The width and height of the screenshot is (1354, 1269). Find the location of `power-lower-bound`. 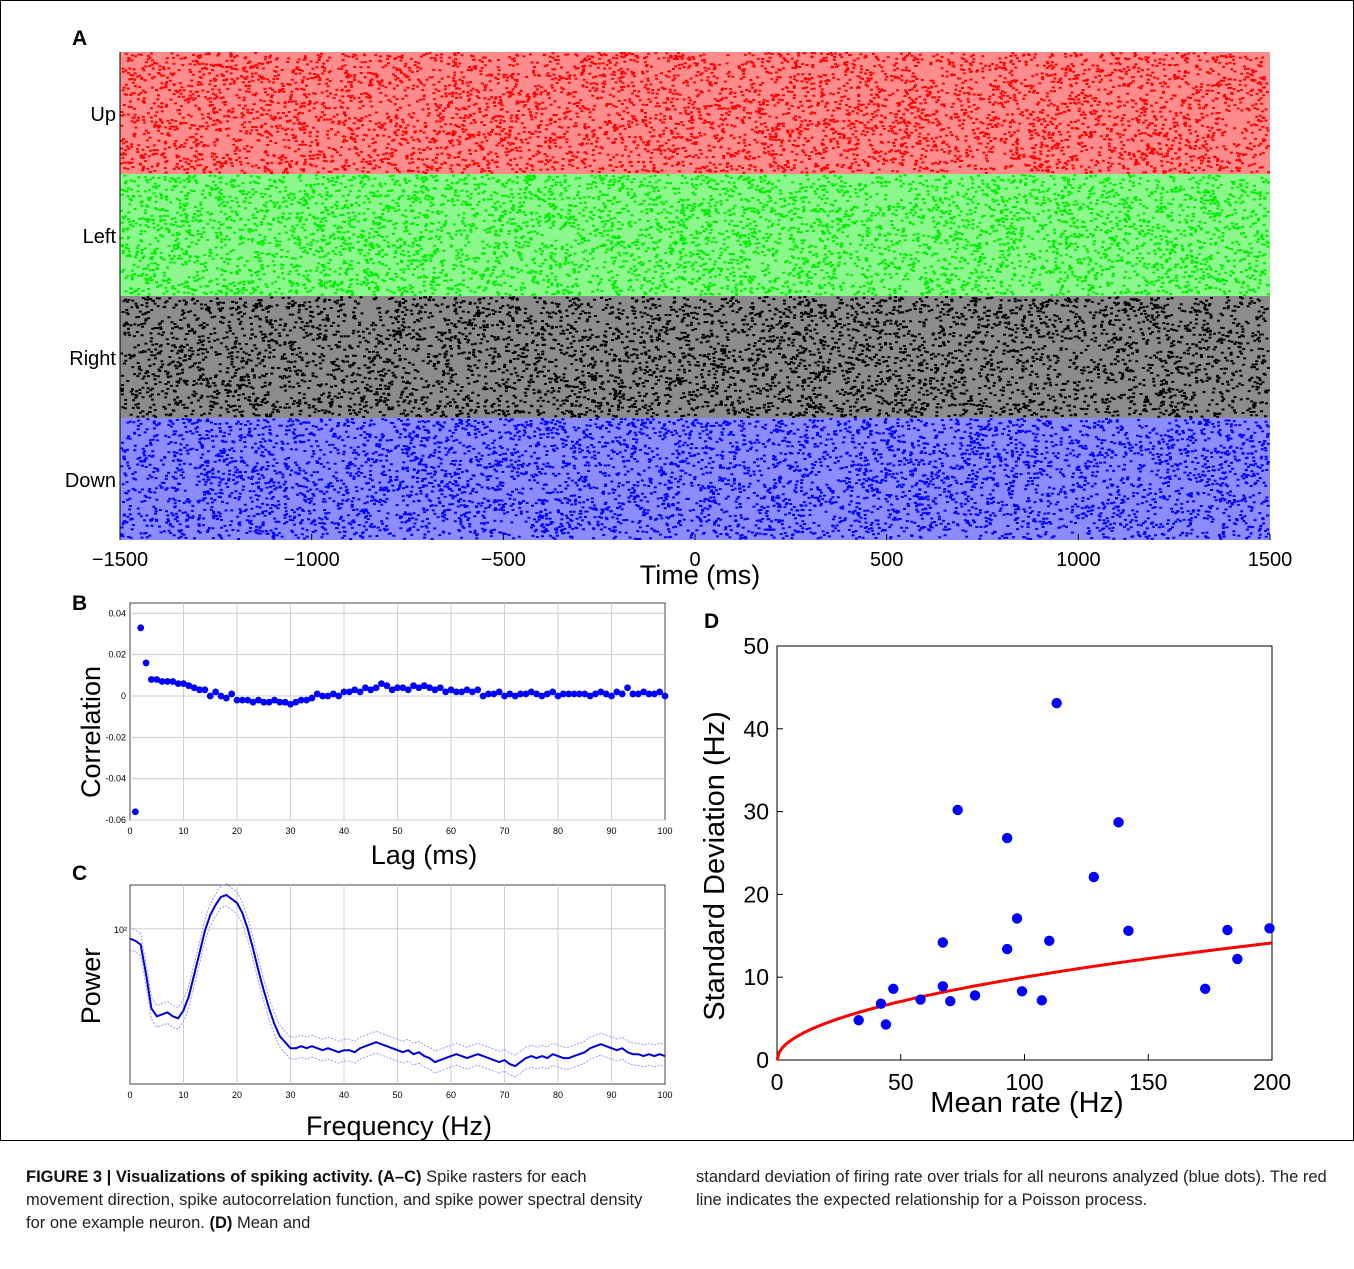

power-lower-bound is located at coordinates (397, 991).